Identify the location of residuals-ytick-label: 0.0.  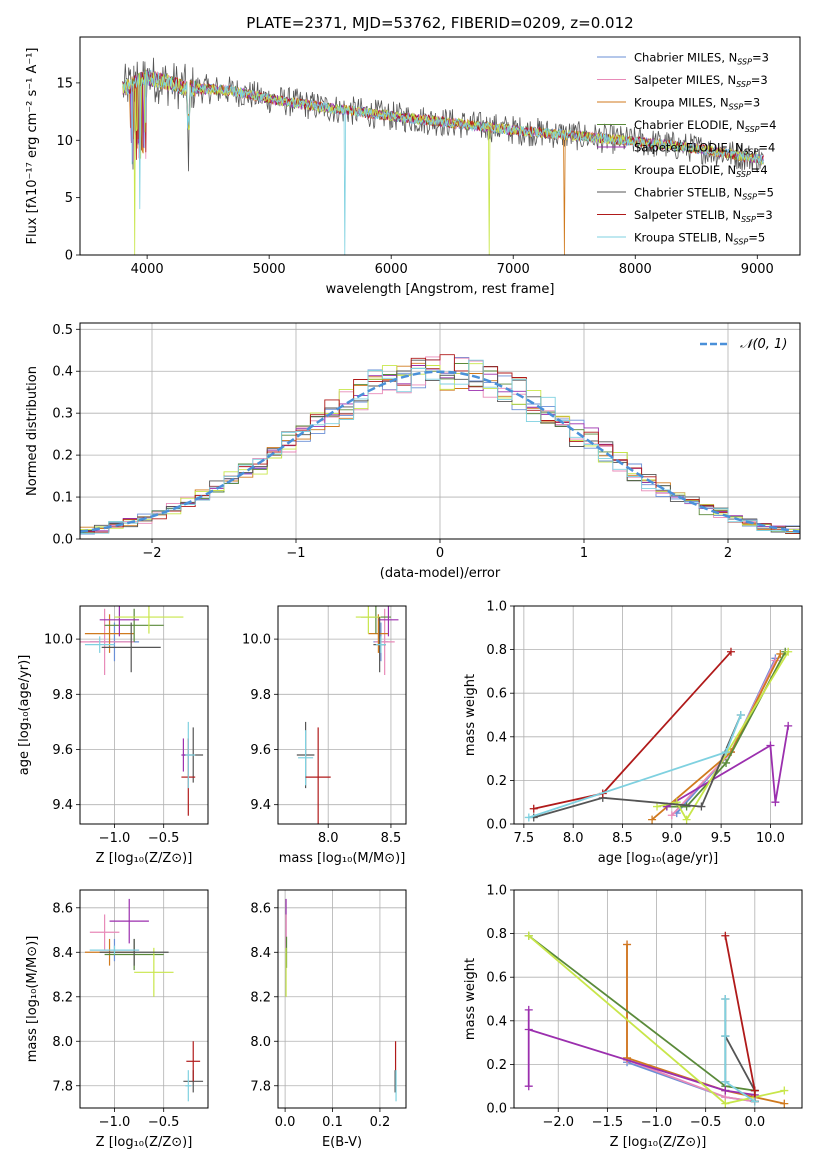
(62, 540).